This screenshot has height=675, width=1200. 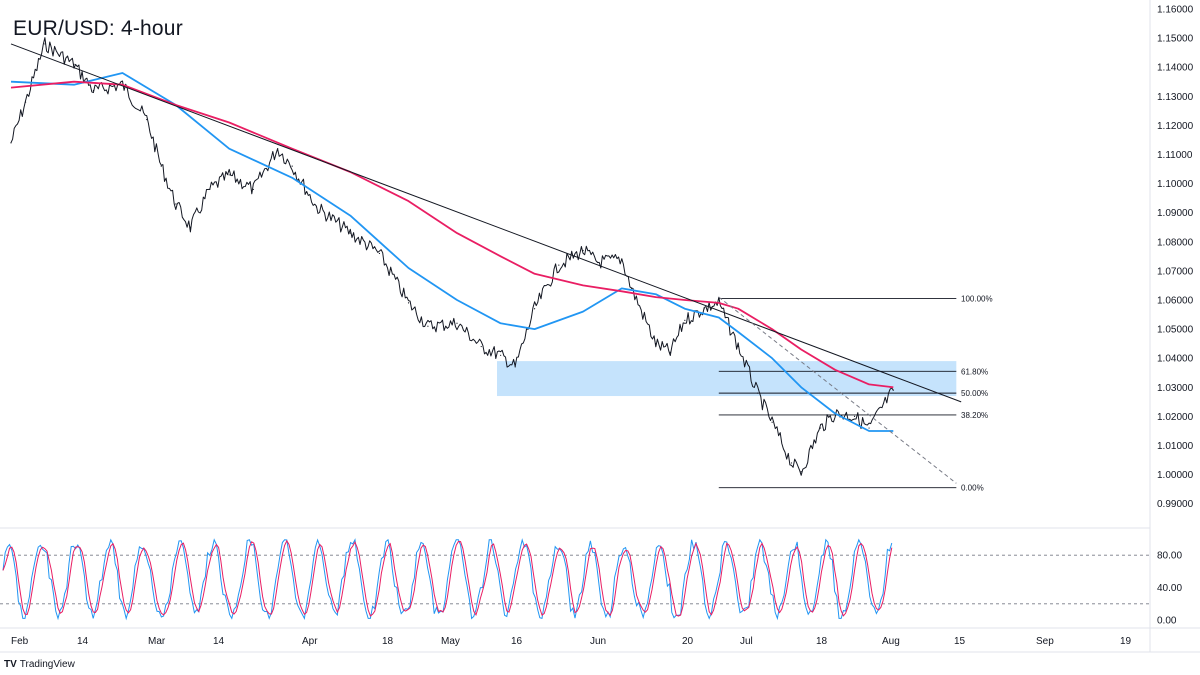 I want to click on stochastic-oscillator-panel, so click(x=575, y=579).